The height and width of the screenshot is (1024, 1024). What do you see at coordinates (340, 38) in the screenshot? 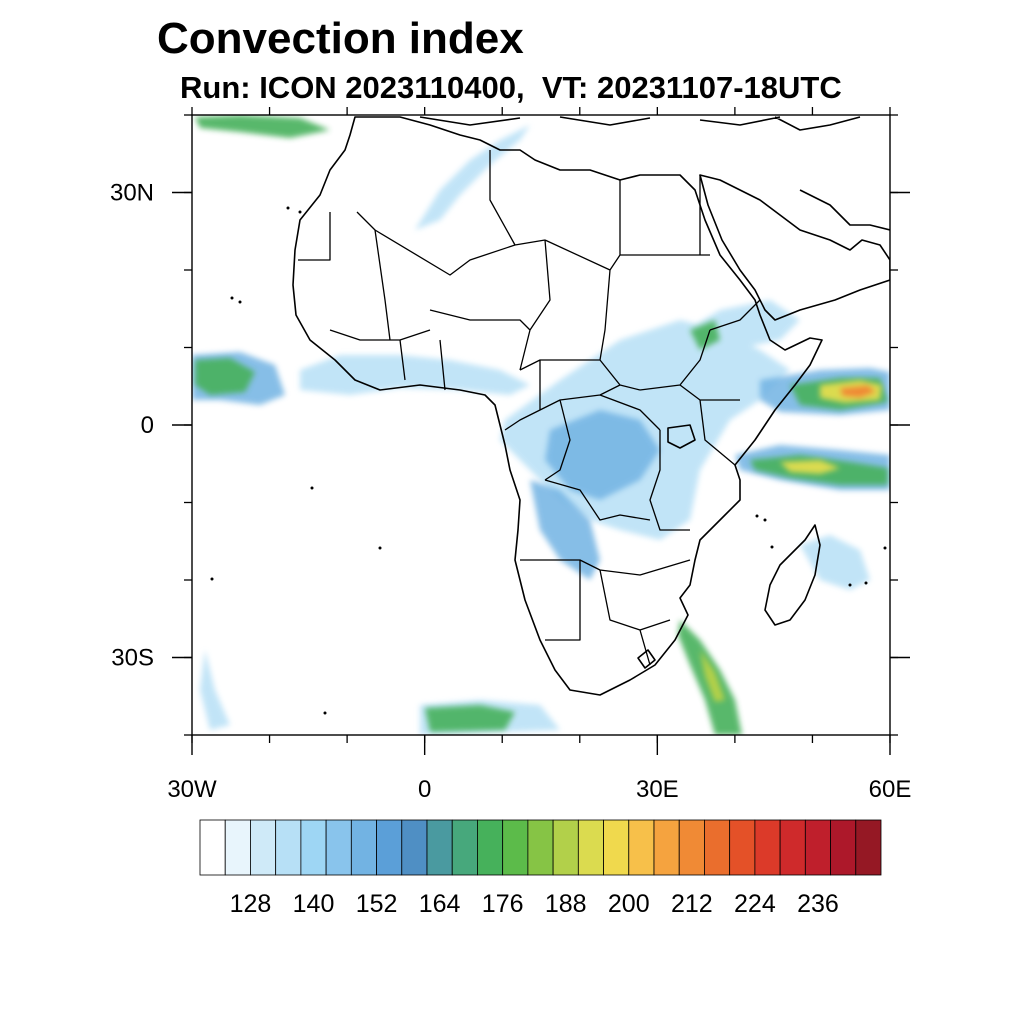
I see `chart-title: Convection index` at bounding box center [340, 38].